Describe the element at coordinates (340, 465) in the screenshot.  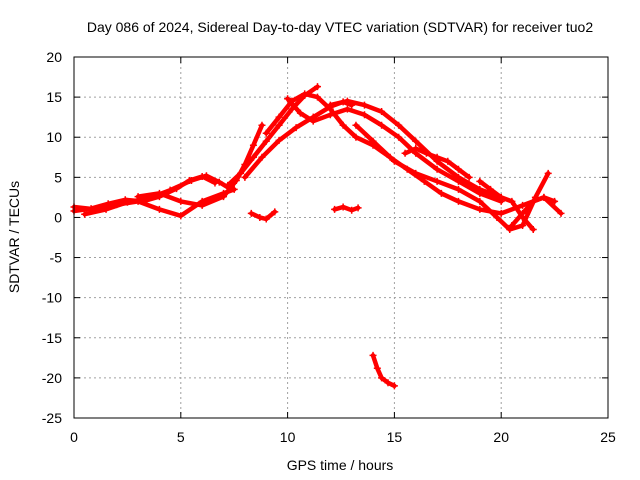
I see `x-axis-label: GPS time / hours` at that location.